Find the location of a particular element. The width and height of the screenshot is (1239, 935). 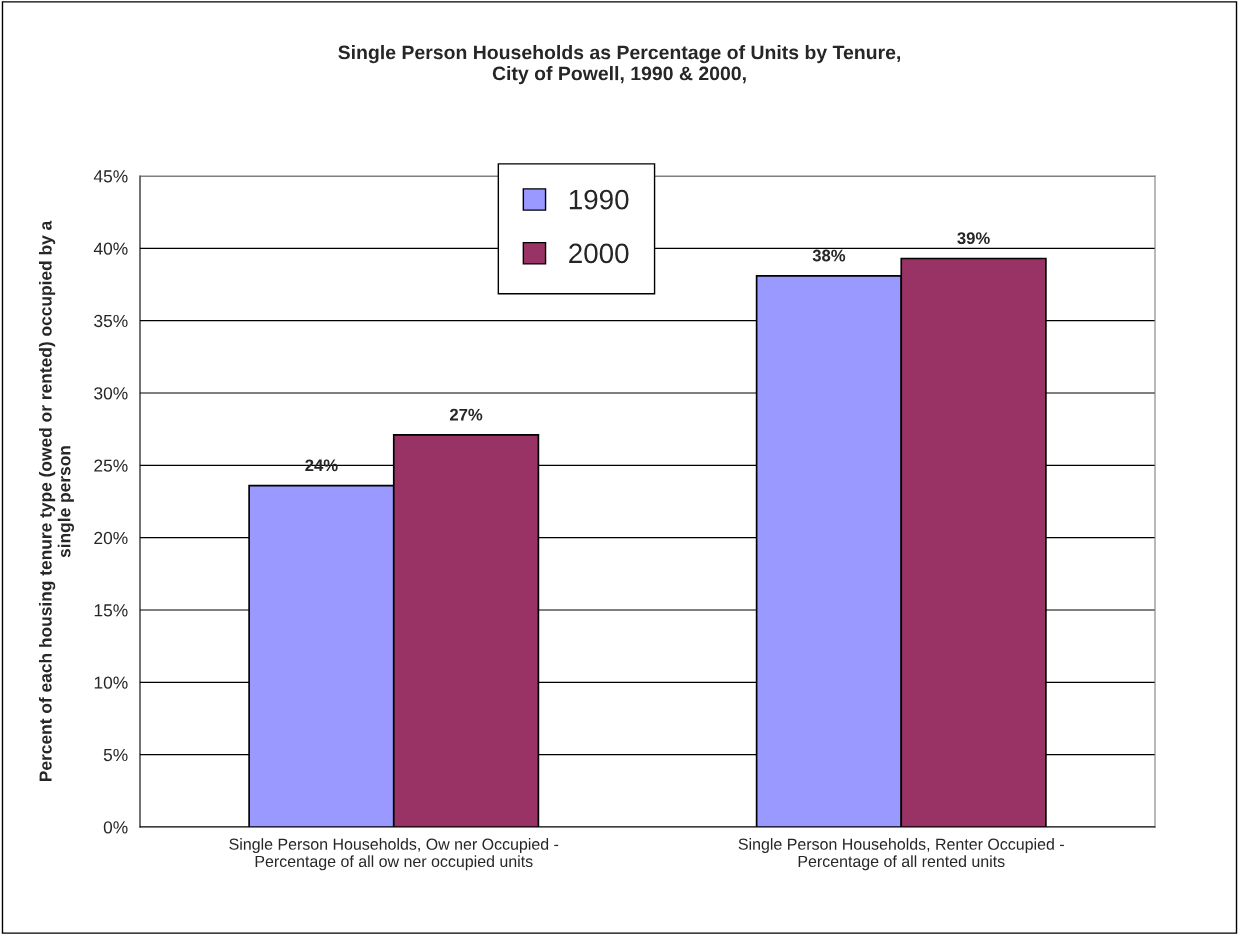

y-axis-title: Percent of each housing tenure type (owed or rented) occupied by a single person is located at coordinates (56, 501).